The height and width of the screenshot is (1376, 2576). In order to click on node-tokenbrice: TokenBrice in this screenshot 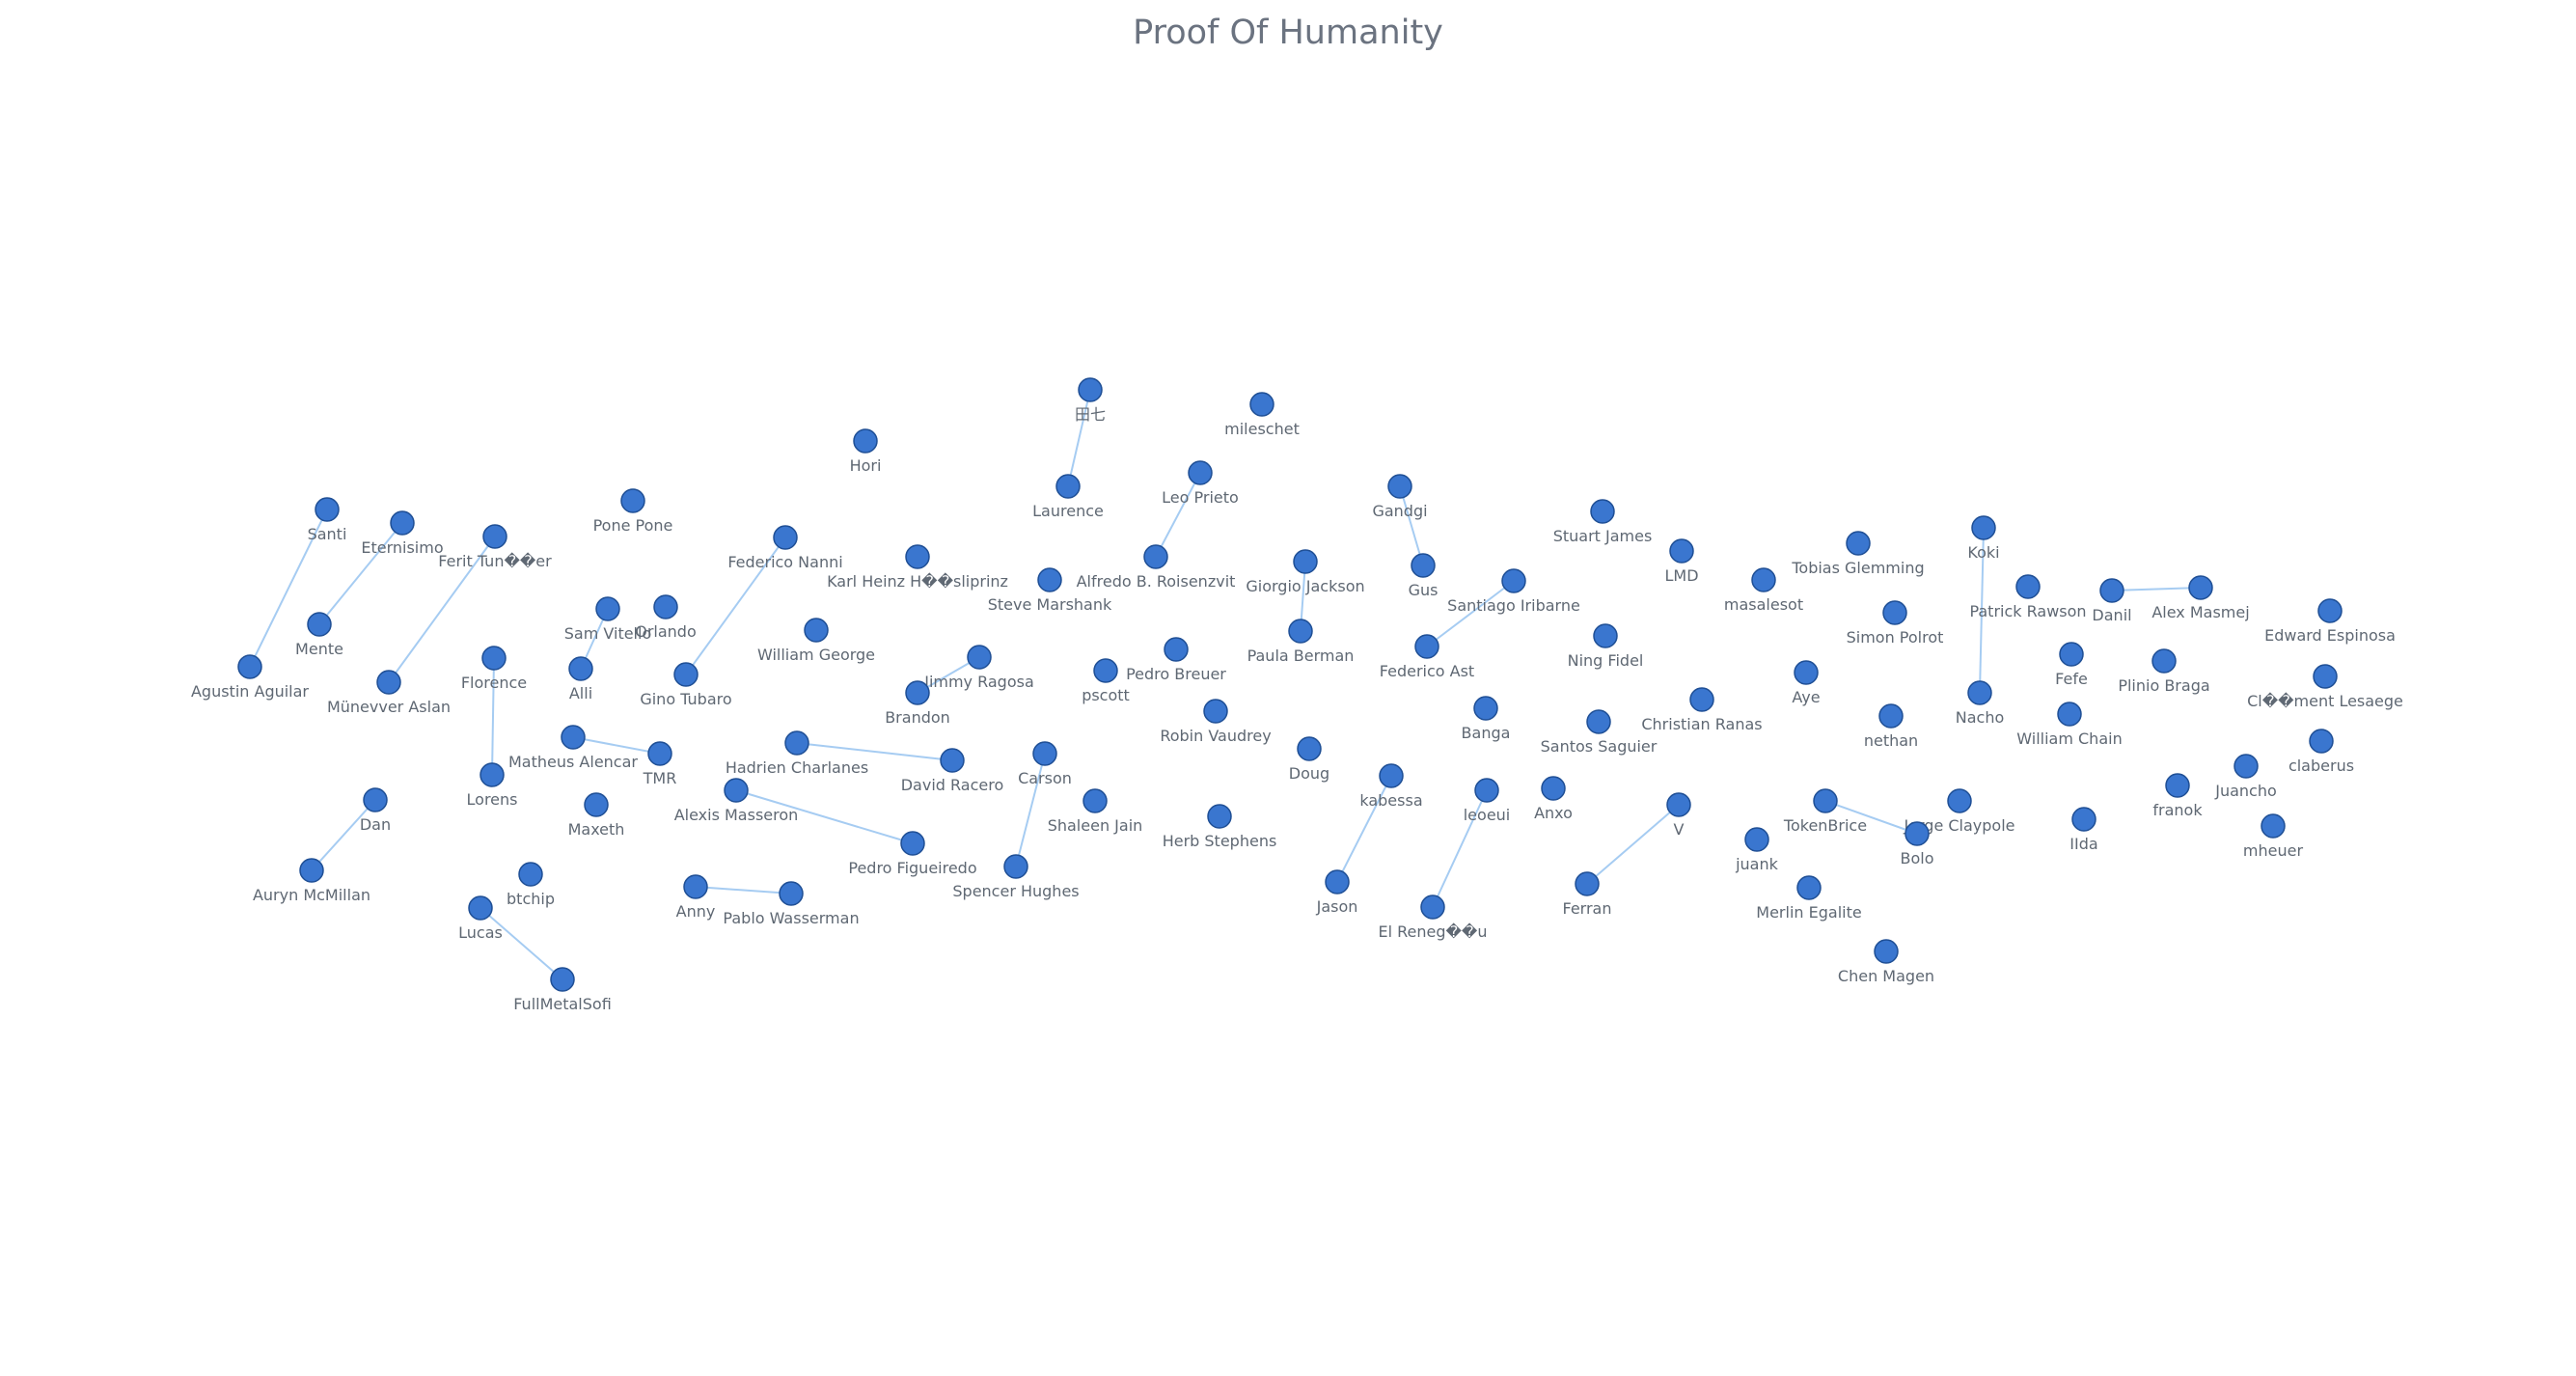, I will do `click(1825, 811)`.